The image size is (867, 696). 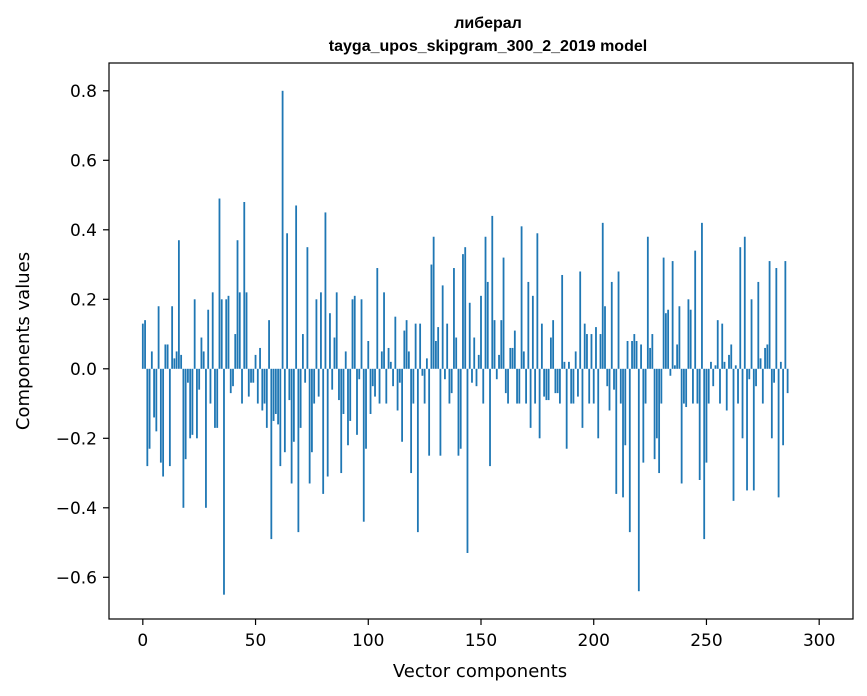 What do you see at coordinates (76, 439) in the screenshot?
I see `y-tick-label: −0.2` at bounding box center [76, 439].